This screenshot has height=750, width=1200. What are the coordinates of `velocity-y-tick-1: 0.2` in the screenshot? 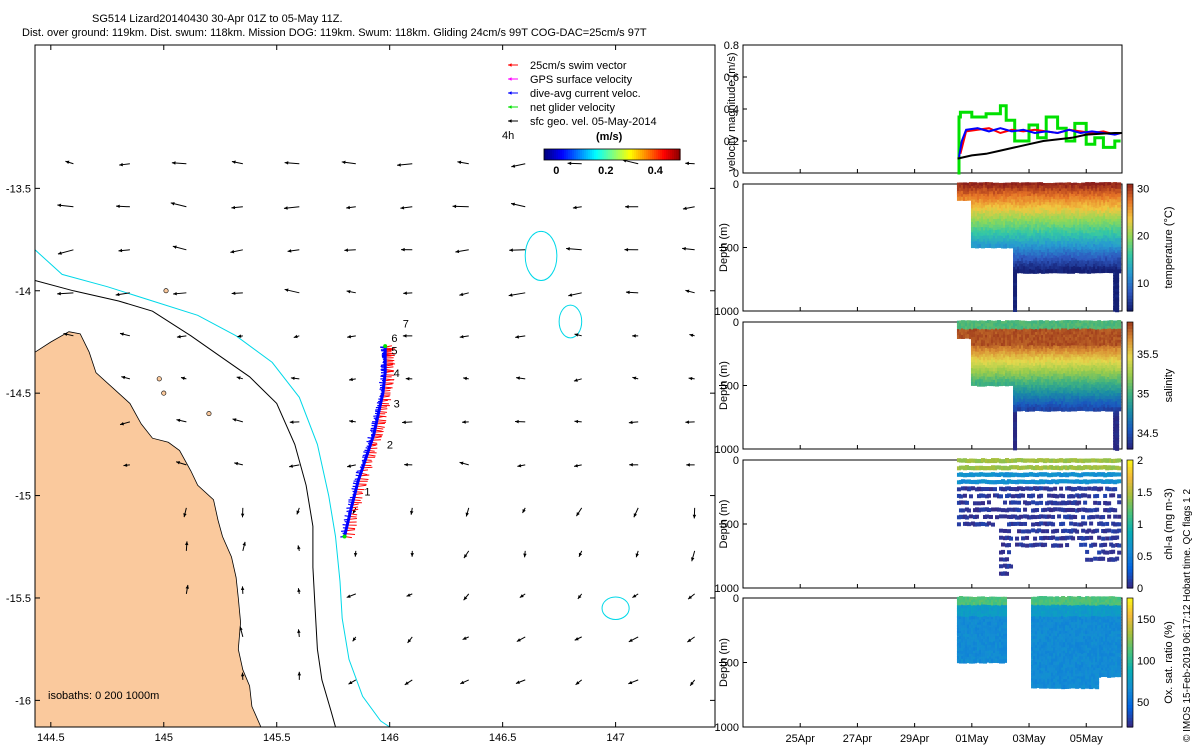 It's located at (731, 142).